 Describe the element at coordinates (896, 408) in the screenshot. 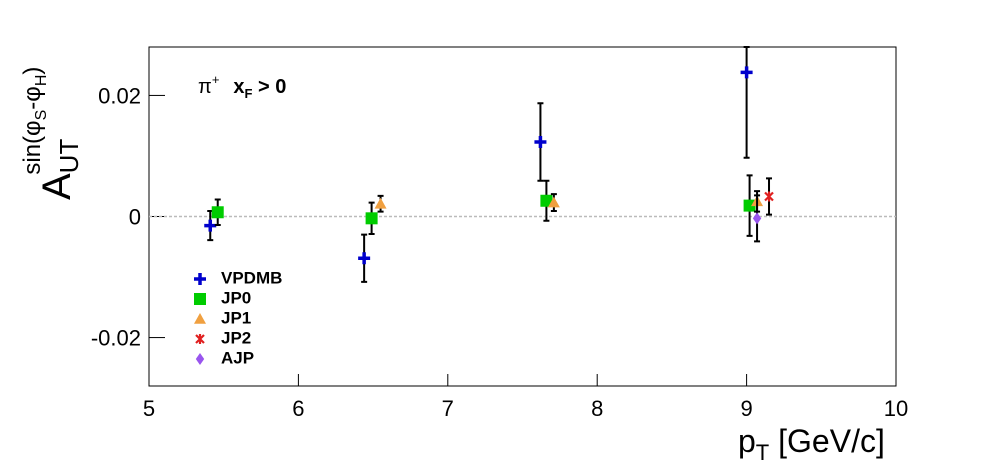

I see `x-tick-label: 10` at that location.